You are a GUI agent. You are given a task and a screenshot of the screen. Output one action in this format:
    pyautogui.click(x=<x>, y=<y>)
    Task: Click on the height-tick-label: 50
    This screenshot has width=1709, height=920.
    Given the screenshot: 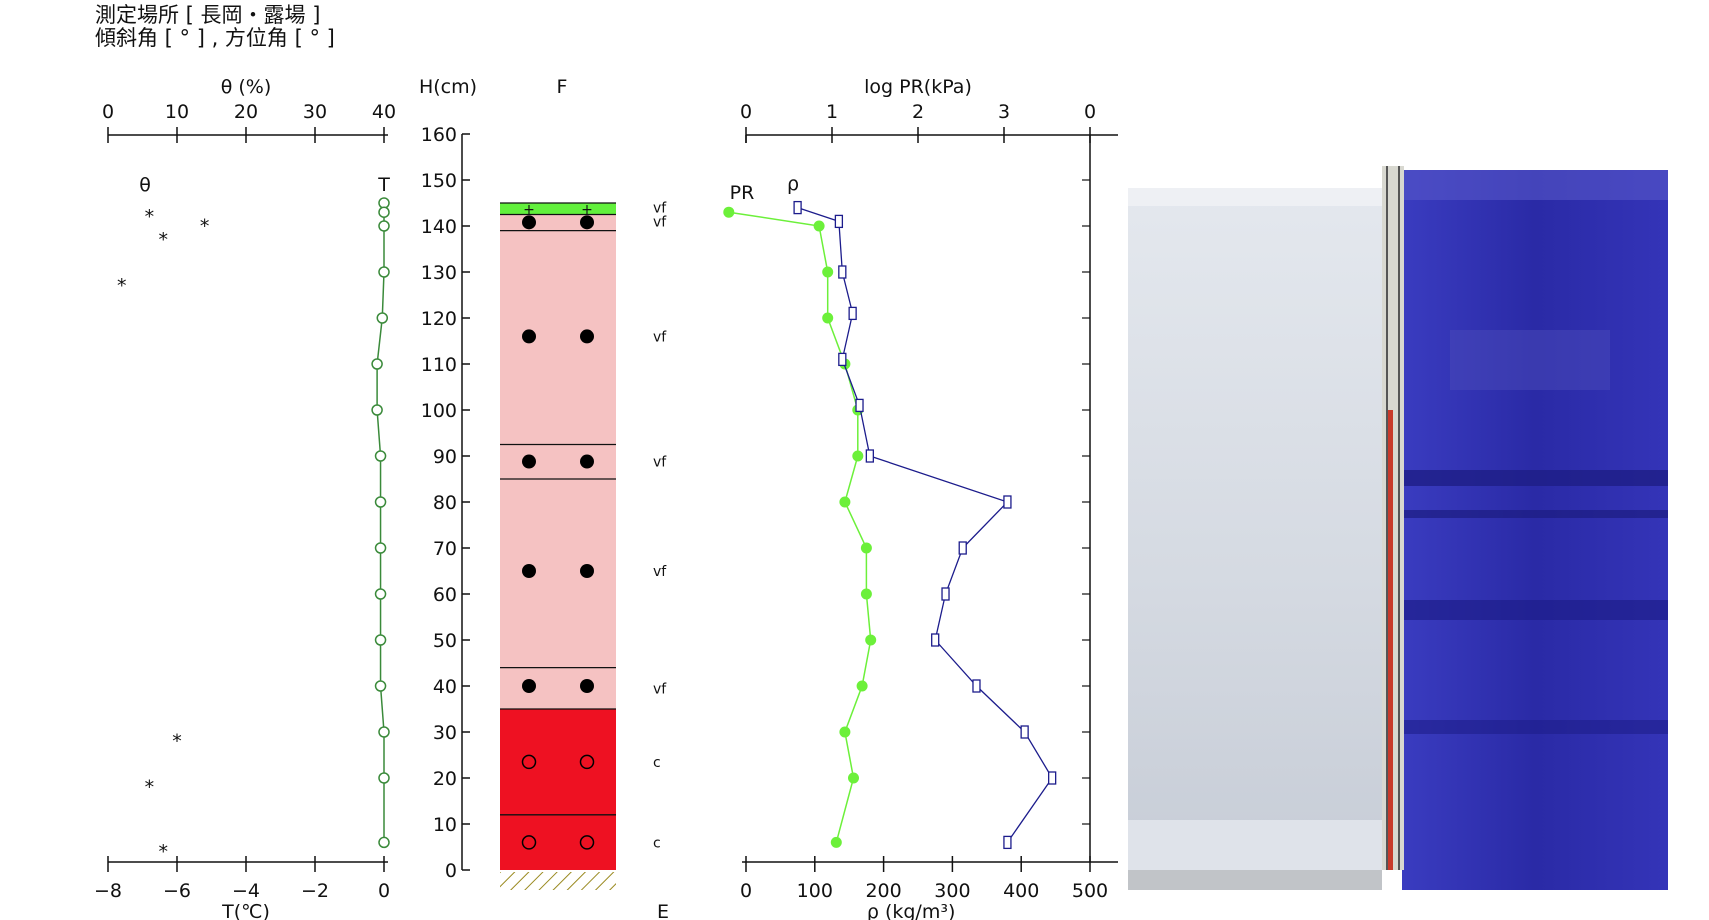 What is the action you would take?
    pyautogui.click(x=445, y=641)
    